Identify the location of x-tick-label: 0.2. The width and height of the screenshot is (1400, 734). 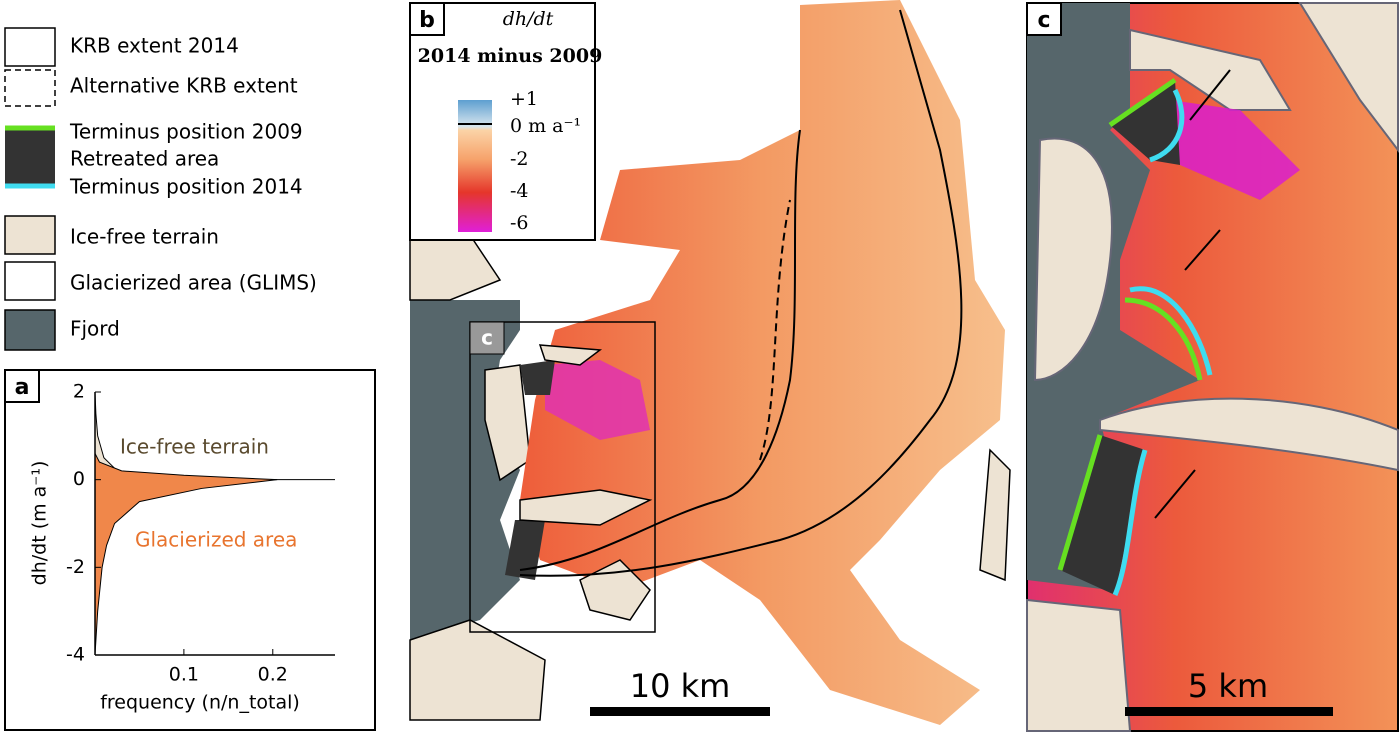
(273, 675).